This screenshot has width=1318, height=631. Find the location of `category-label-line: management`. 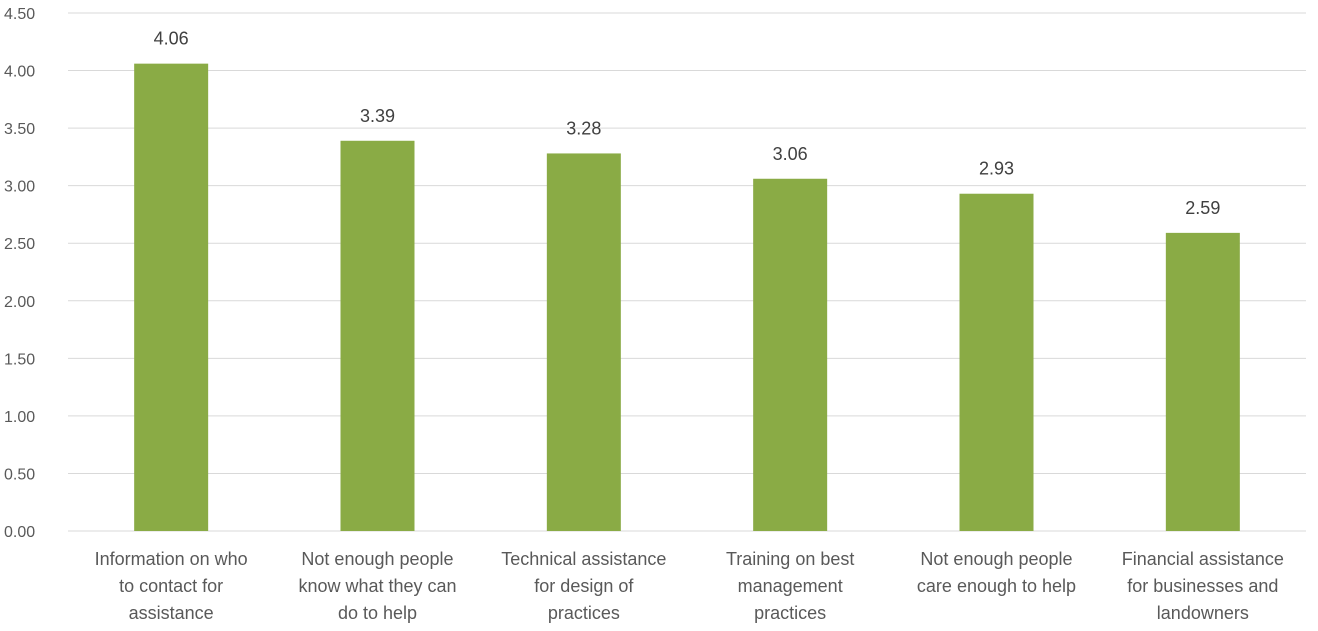

category-label-line: management is located at coordinates (790, 586).